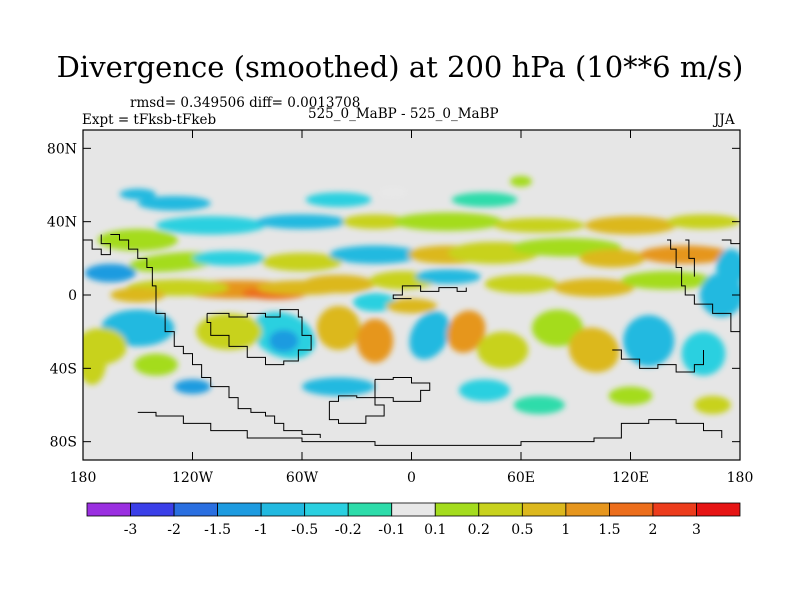  What do you see at coordinates (304, 530) in the screenshot?
I see `colorbar-label: -0.5` at bounding box center [304, 530].